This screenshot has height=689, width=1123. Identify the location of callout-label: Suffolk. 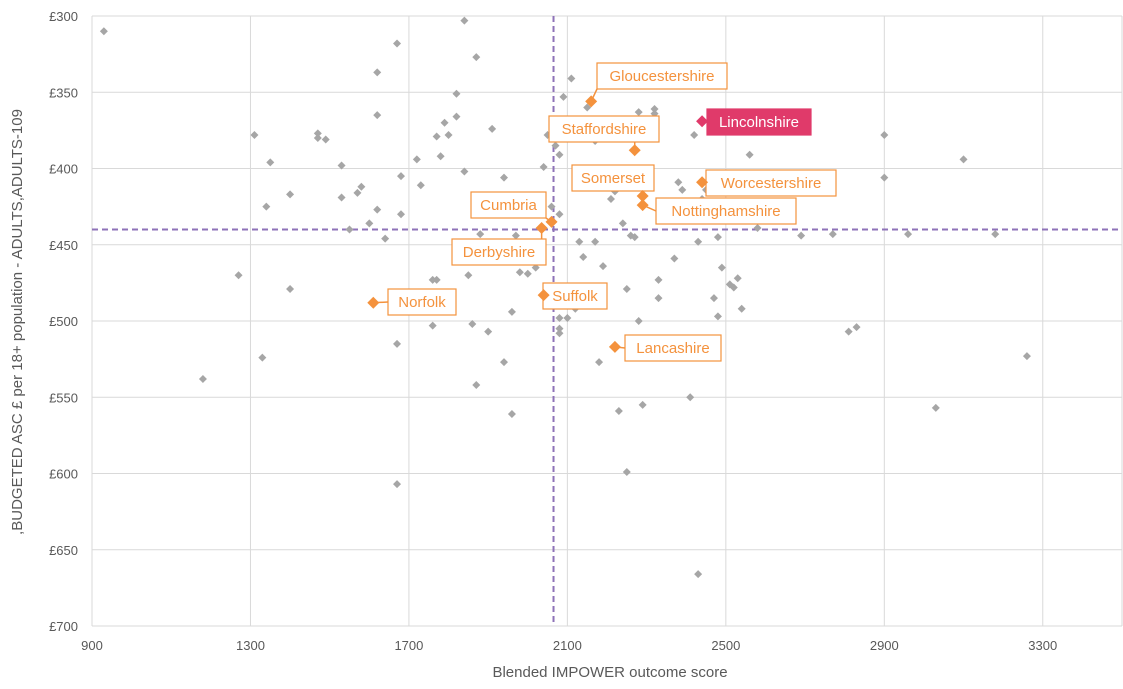
(575, 296).